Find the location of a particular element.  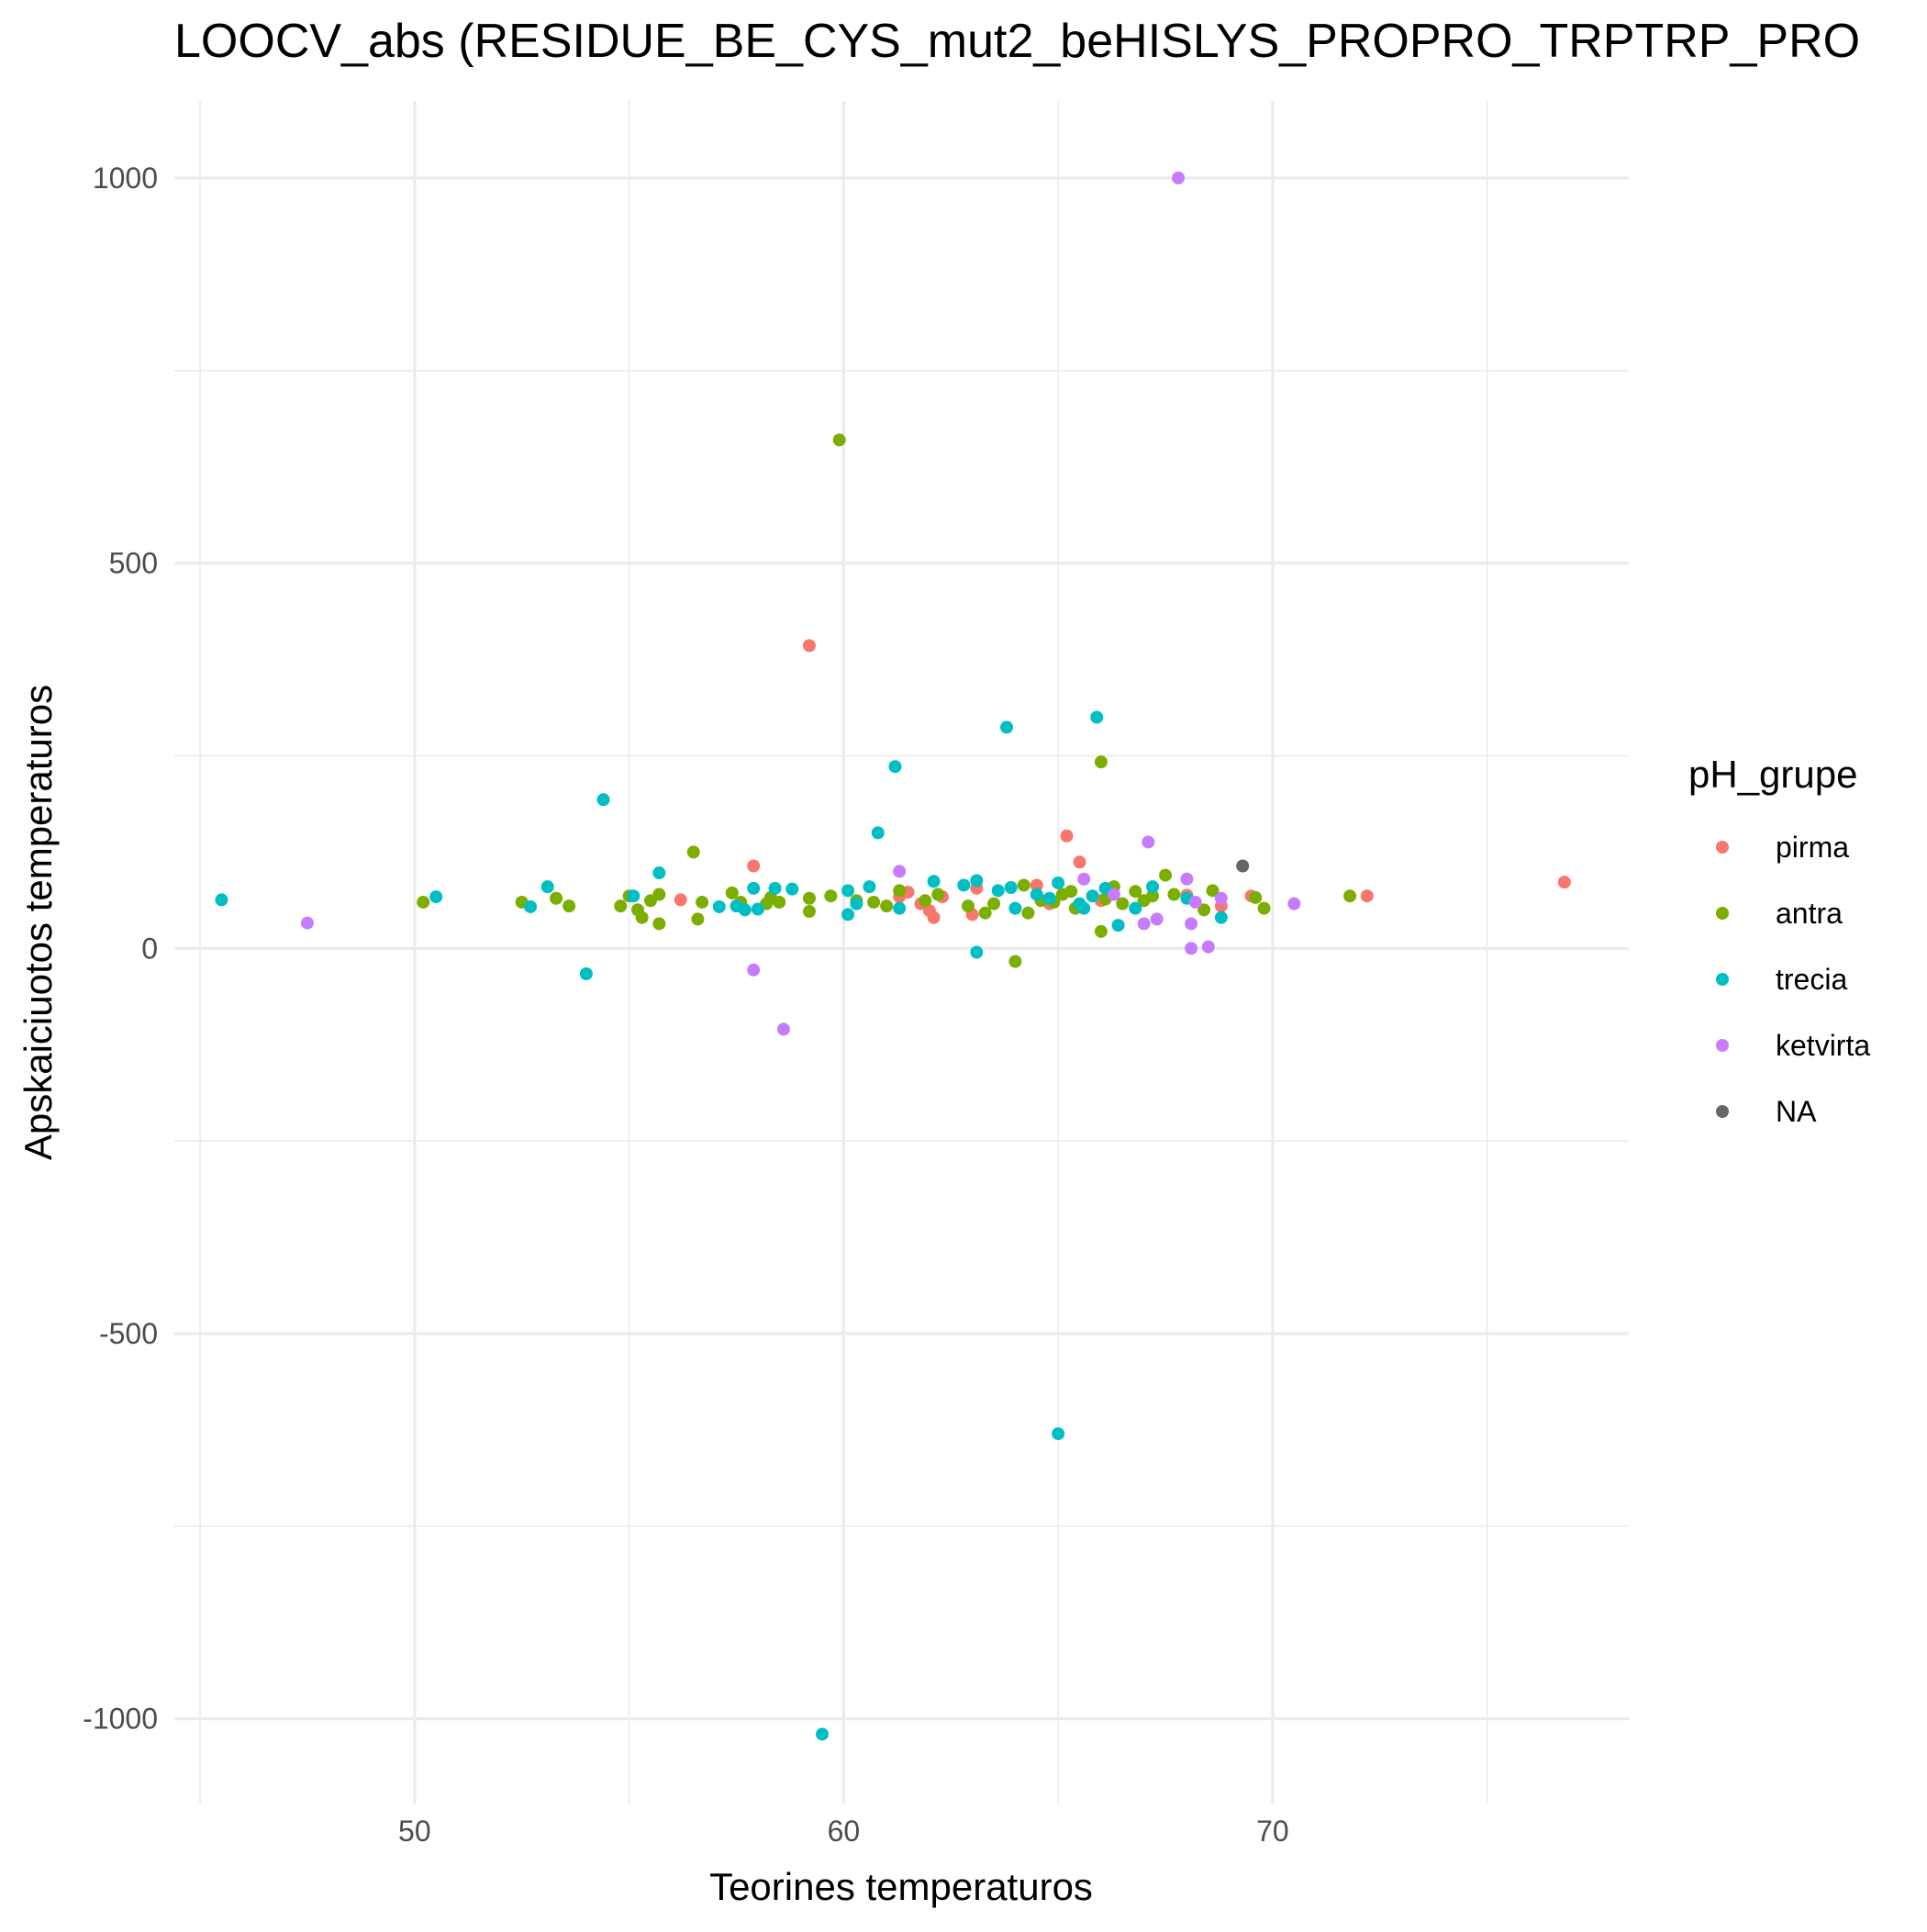

x-axis-tick-labels: 50 60 70 is located at coordinates (843, 1831).